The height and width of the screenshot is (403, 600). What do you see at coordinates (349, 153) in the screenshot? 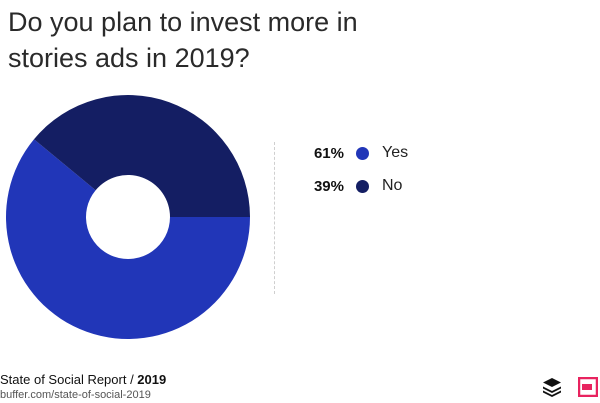
I see `legend-item-yes: 61% Yes` at bounding box center [349, 153].